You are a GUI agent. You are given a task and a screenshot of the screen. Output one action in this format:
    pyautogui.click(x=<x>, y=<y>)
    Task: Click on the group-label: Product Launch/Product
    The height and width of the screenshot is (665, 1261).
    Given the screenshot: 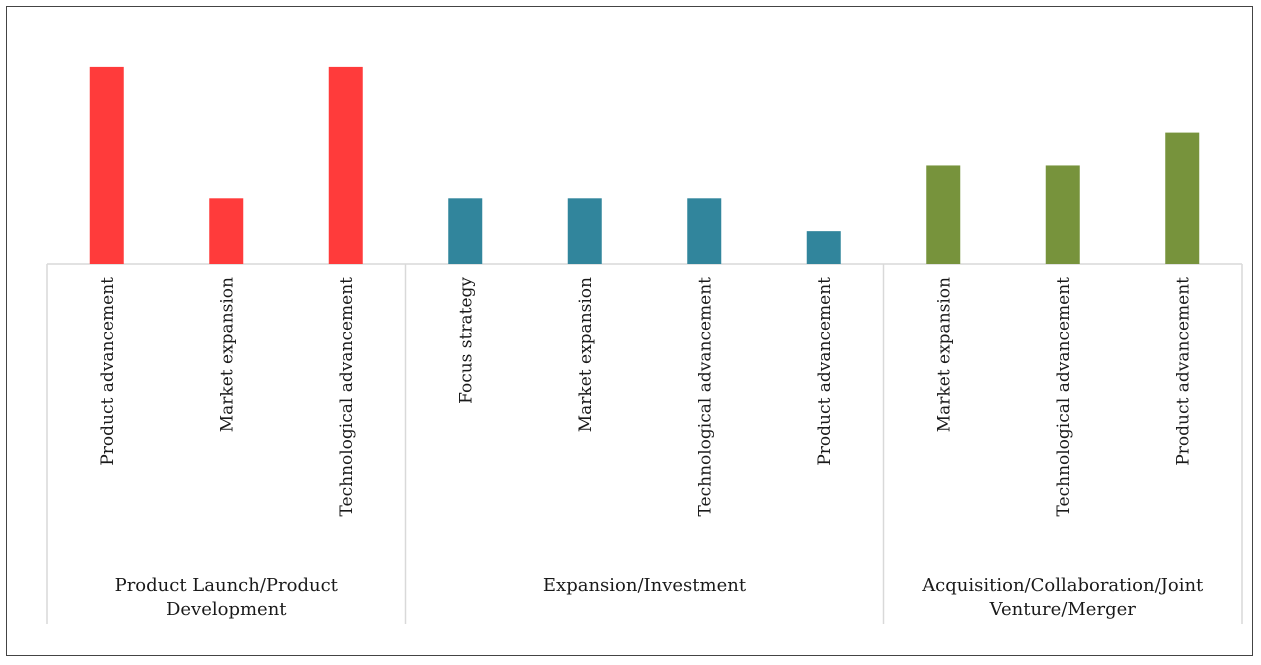 What is the action you would take?
    pyautogui.click(x=227, y=585)
    